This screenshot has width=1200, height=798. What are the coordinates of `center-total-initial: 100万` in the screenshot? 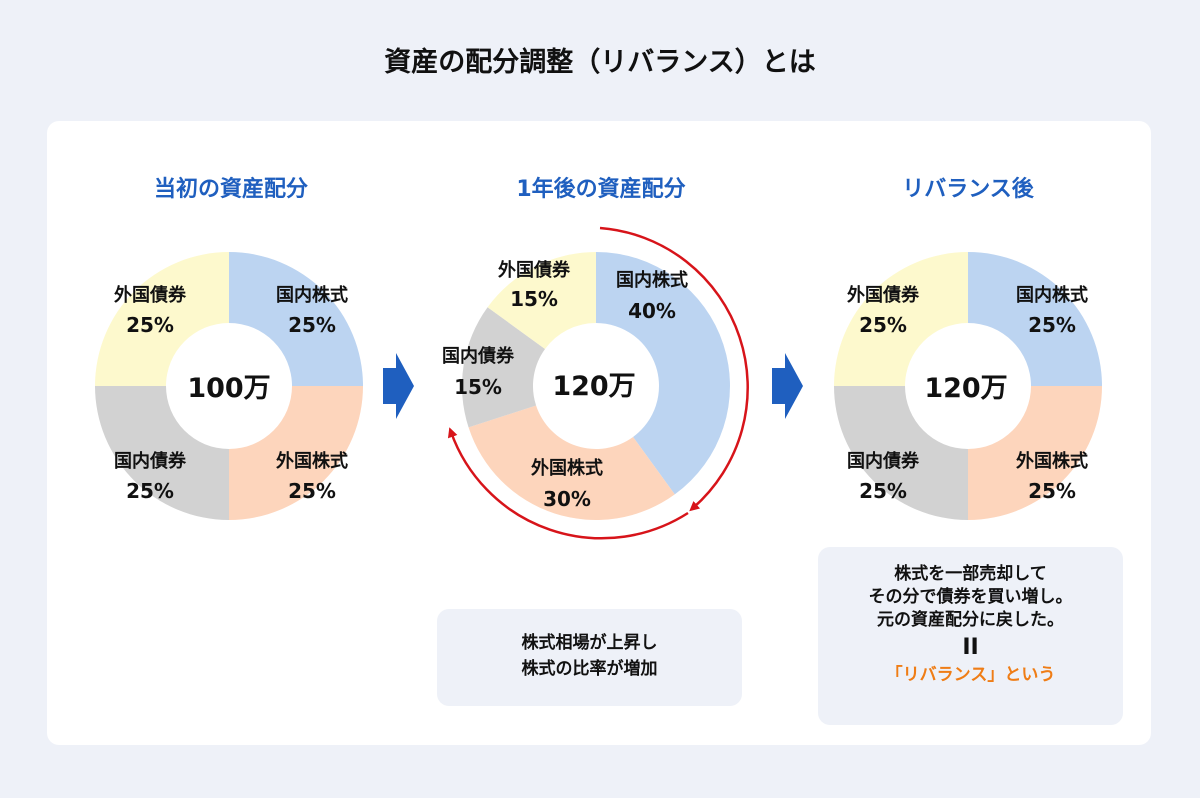 It's located at (228, 388).